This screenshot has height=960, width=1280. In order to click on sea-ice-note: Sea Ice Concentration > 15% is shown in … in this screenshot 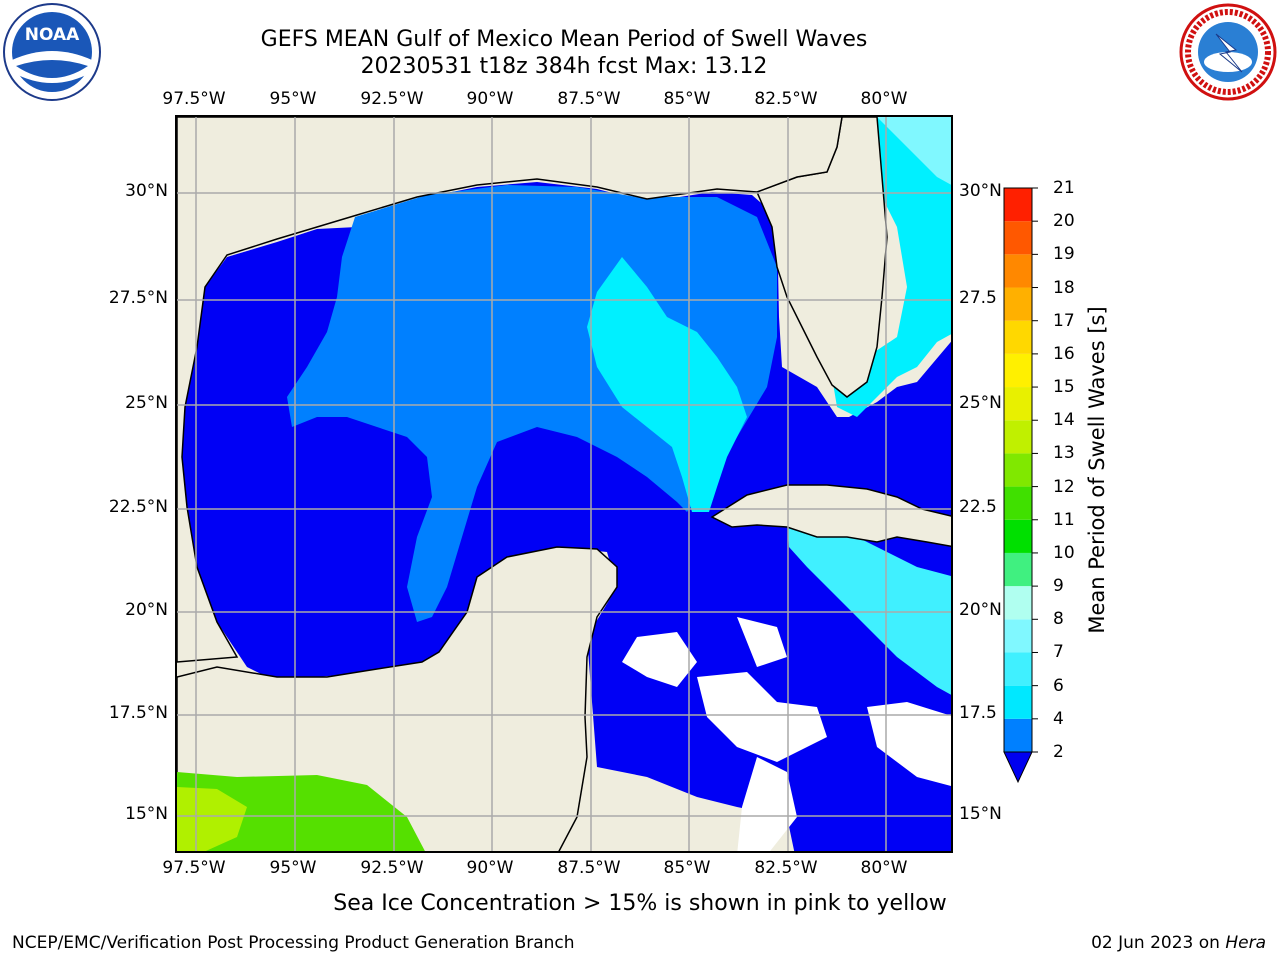, I will do `click(640, 903)`.